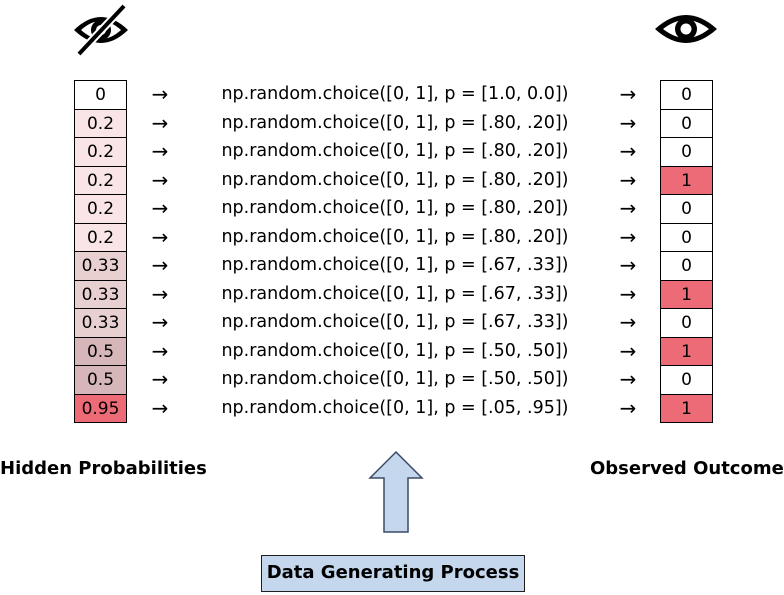 Image resolution: width=784 pixels, height=595 pixels. What do you see at coordinates (160, 251) in the screenshot?
I see `left-arrows-column: → → → → → → → → → → → →` at bounding box center [160, 251].